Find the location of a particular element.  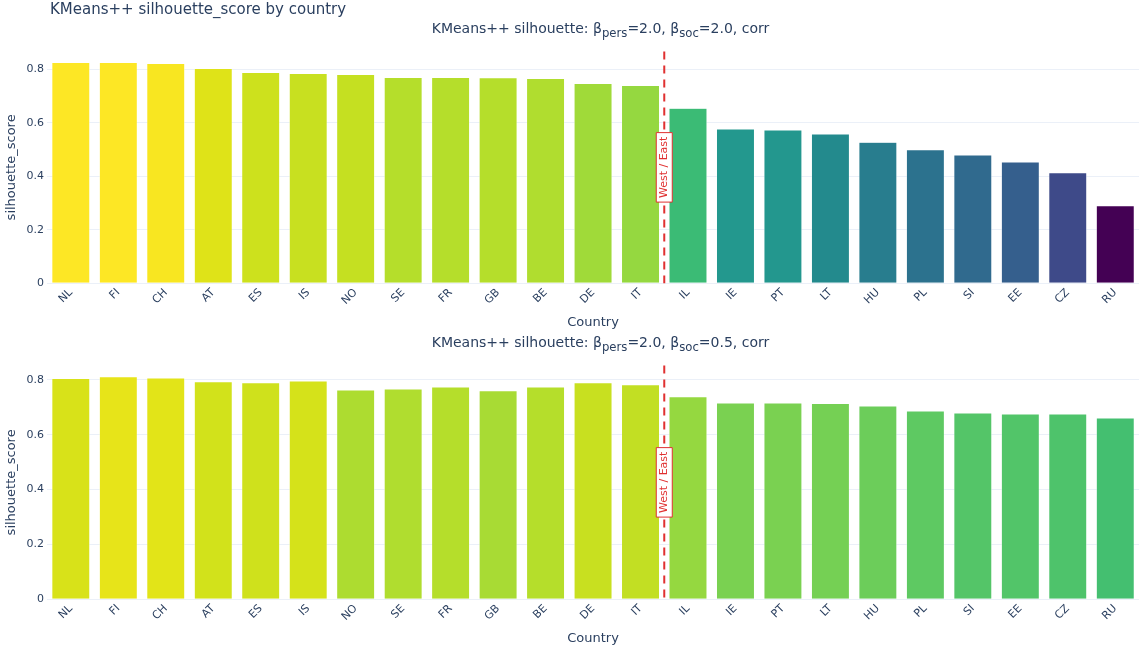

chart-title: KMeans++ silhouette_score by country is located at coordinates (198, 10).